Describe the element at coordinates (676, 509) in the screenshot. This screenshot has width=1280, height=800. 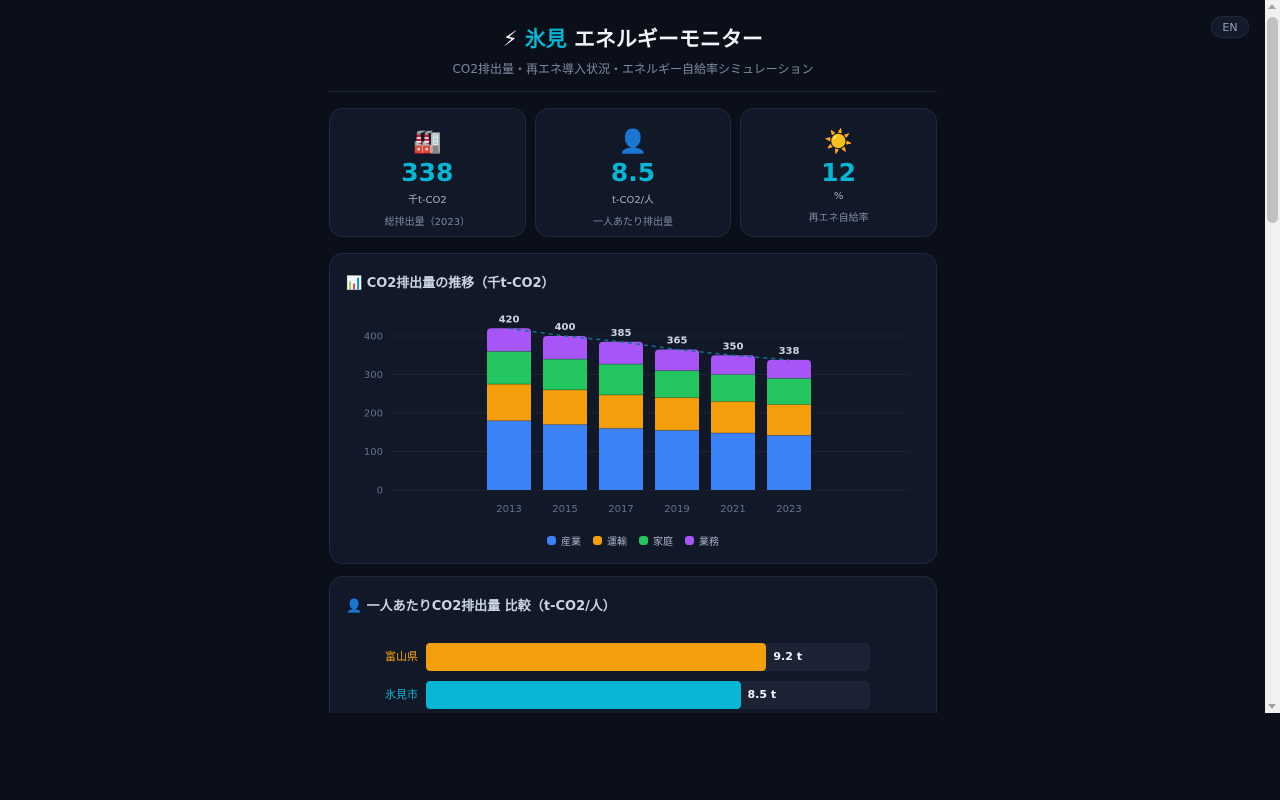
I see `x-tick-label: 2019` at that location.